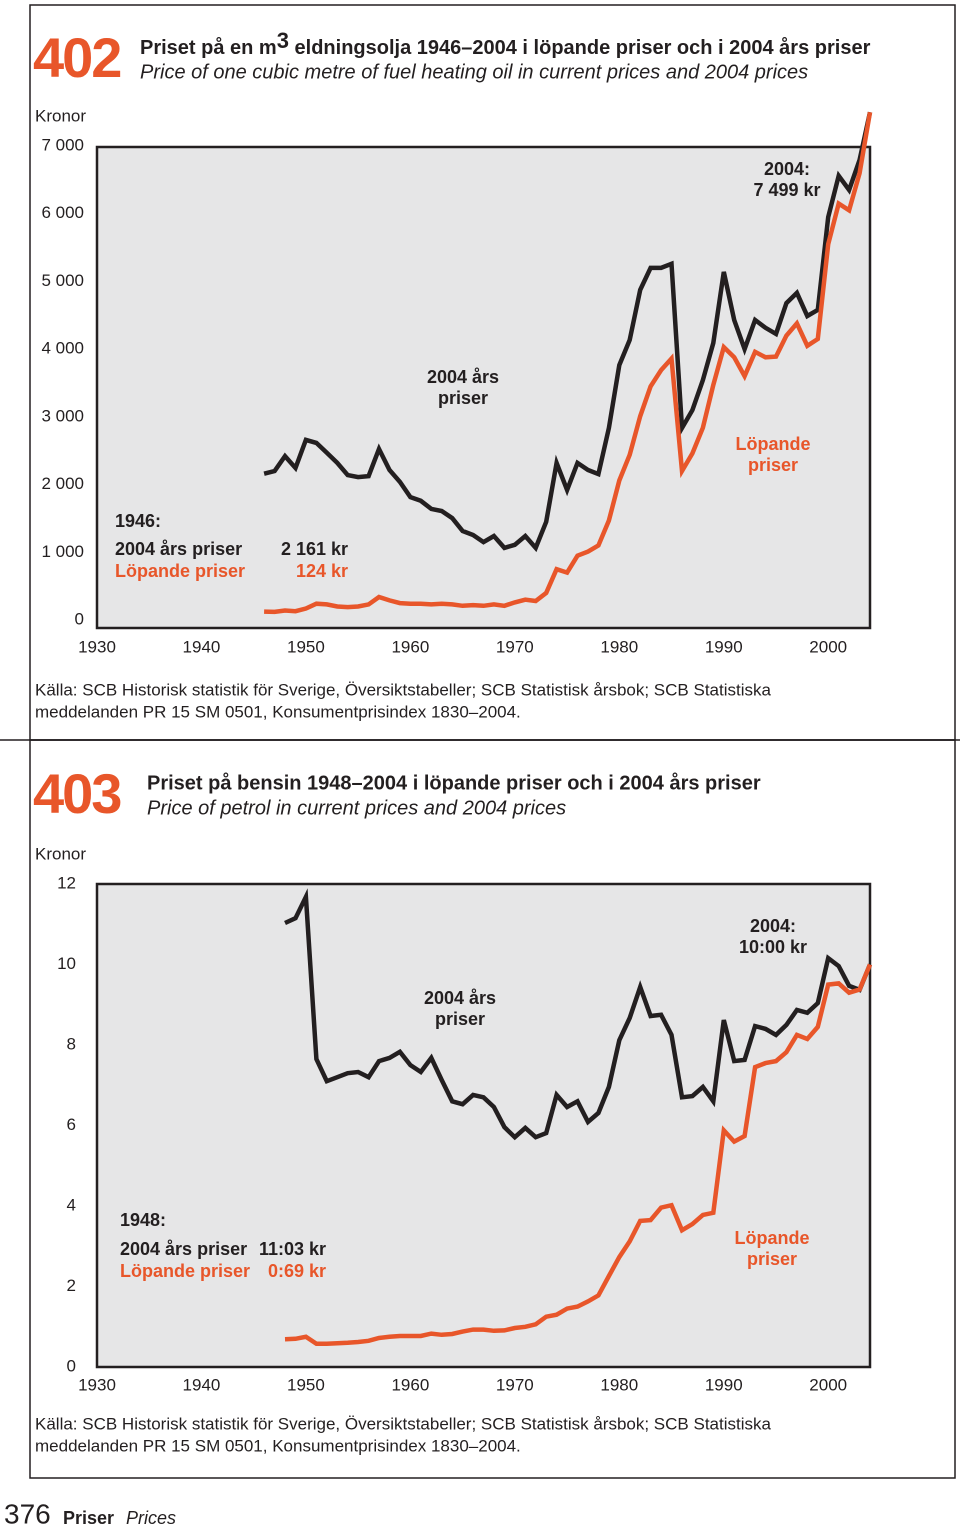 This screenshot has width=960, height=1530. Describe the element at coordinates (208, 47) in the screenshot. I see `title-part: Priset på en m` at that location.